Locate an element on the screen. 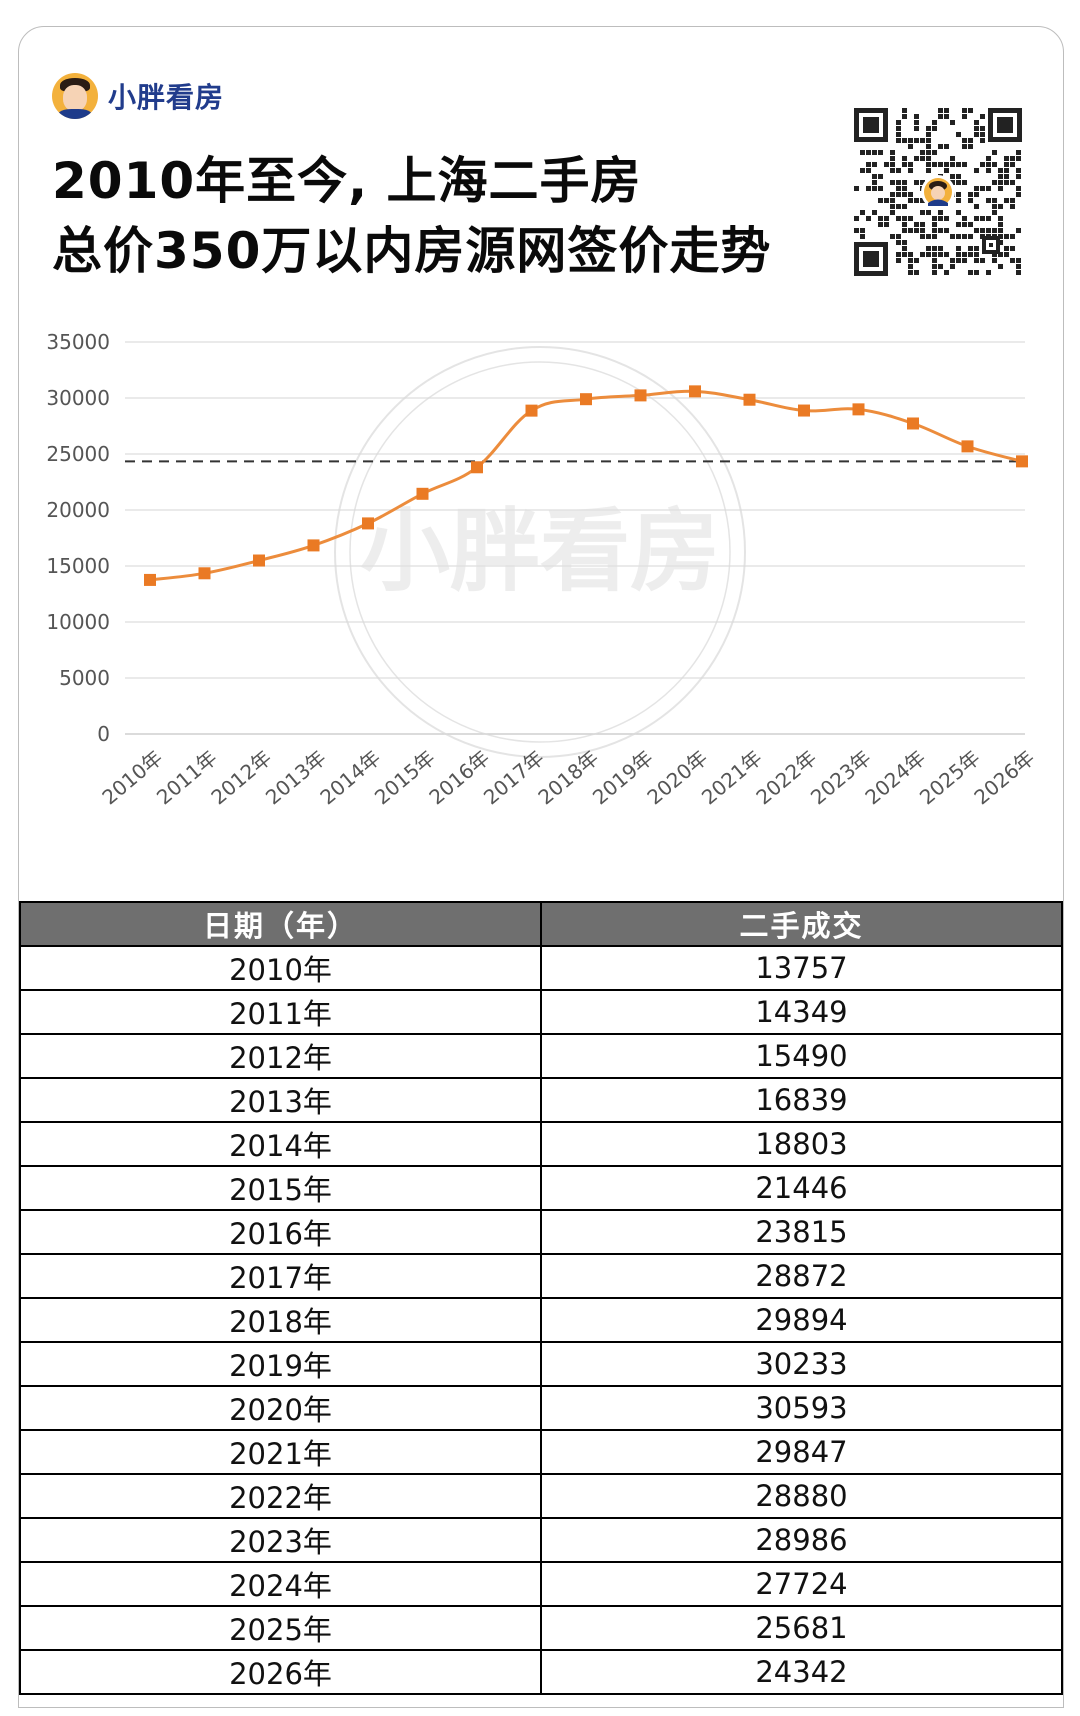 The width and height of the screenshot is (1080, 1716). cell-date: 2013年 is located at coordinates (280, 1100).